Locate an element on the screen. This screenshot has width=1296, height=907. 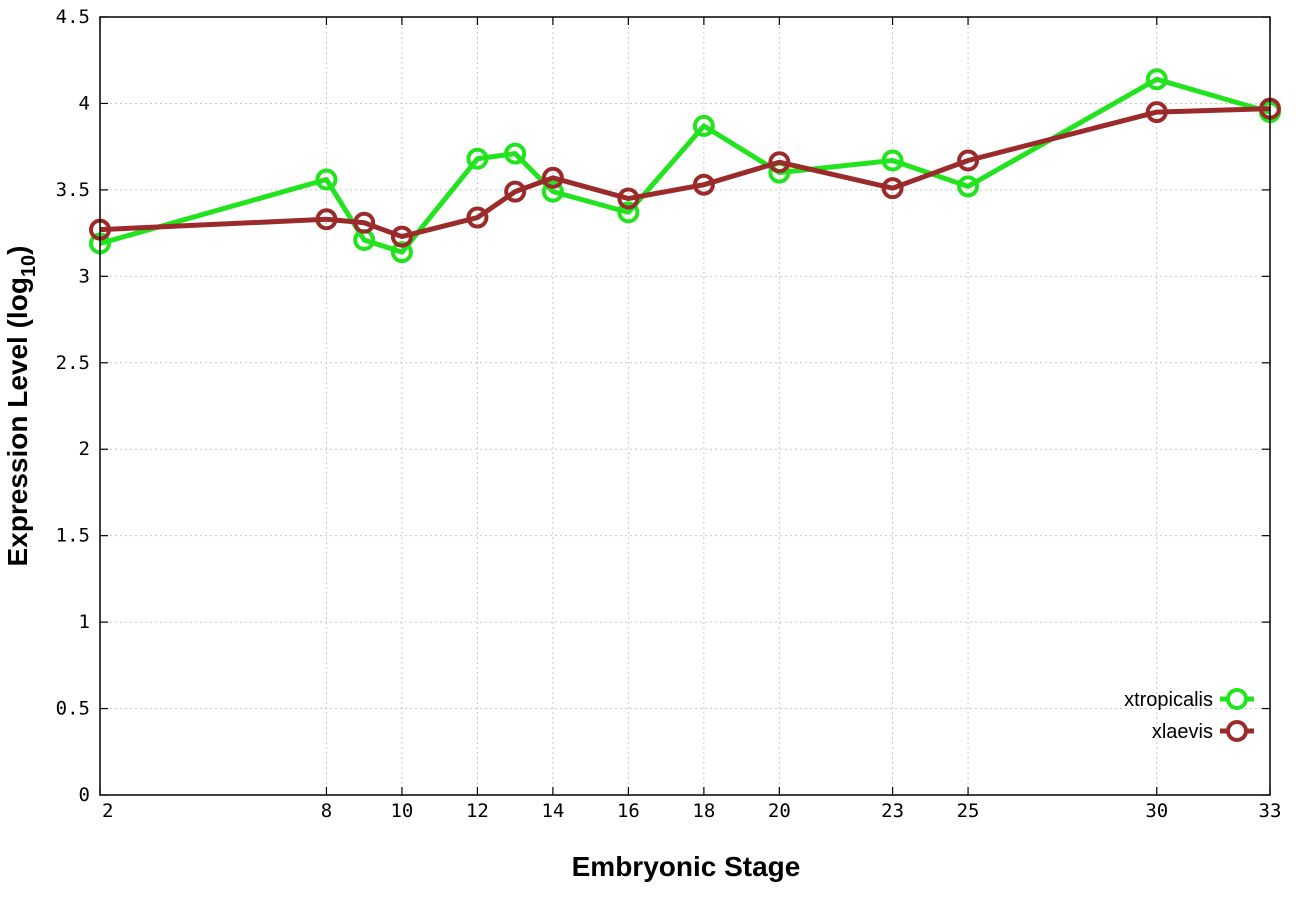
y-tick-label: 1 is located at coordinates (84, 622).